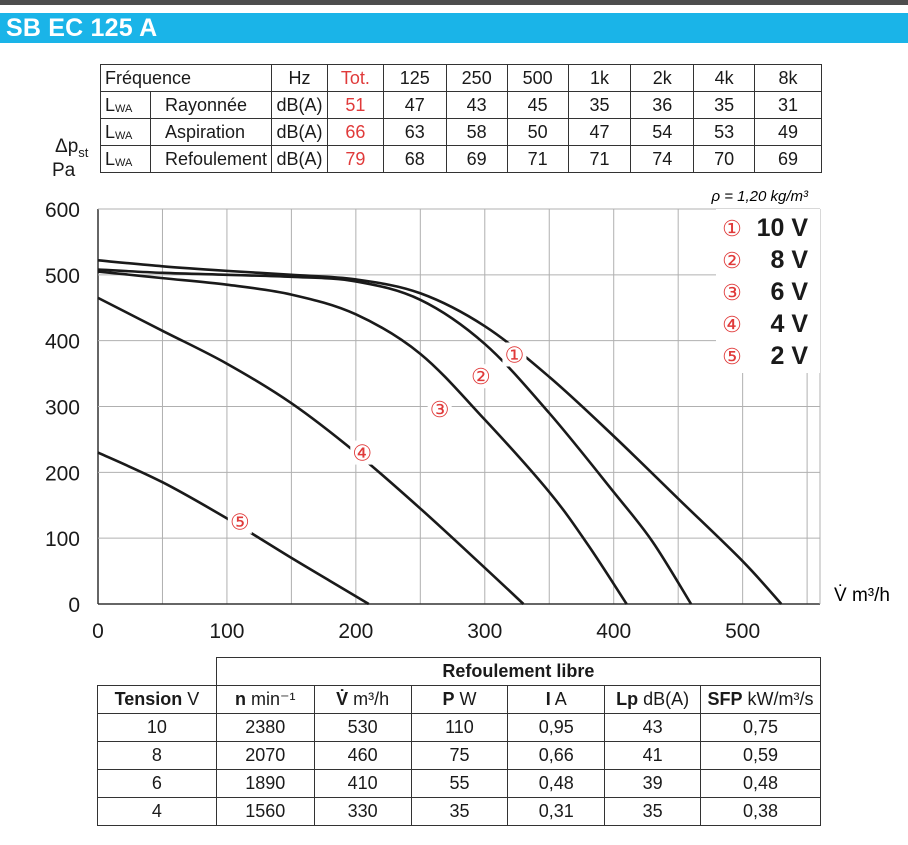 This screenshot has height=845, width=908. Describe the element at coordinates (355, 78) in the screenshot. I see `col-total: Tot.` at that location.